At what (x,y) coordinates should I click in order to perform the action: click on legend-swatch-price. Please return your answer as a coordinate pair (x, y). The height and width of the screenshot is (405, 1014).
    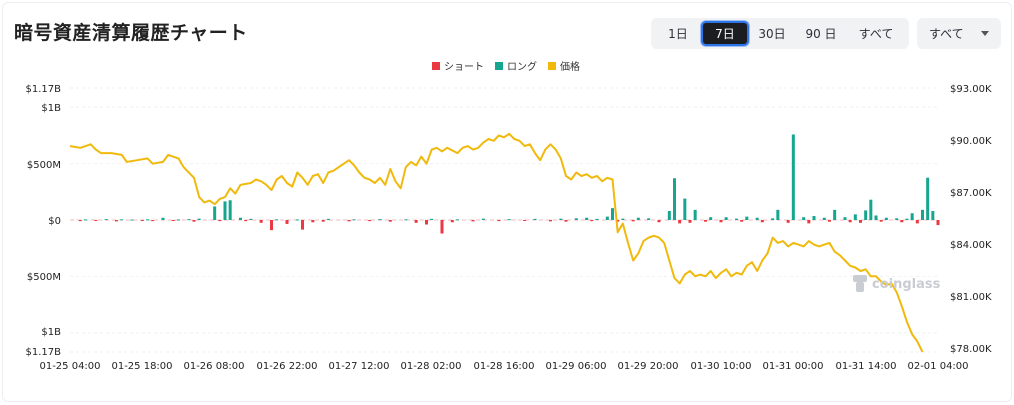
    Looking at the image, I should click on (552, 66).